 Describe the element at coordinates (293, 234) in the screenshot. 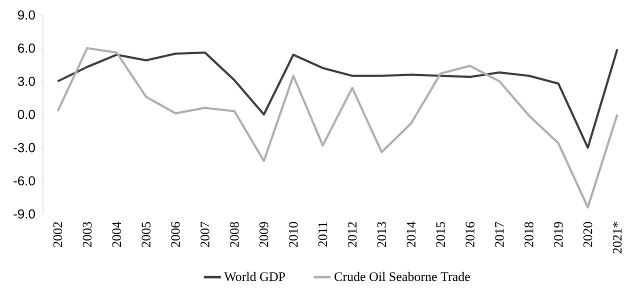

I see `x-tick-label: 2010` at that location.